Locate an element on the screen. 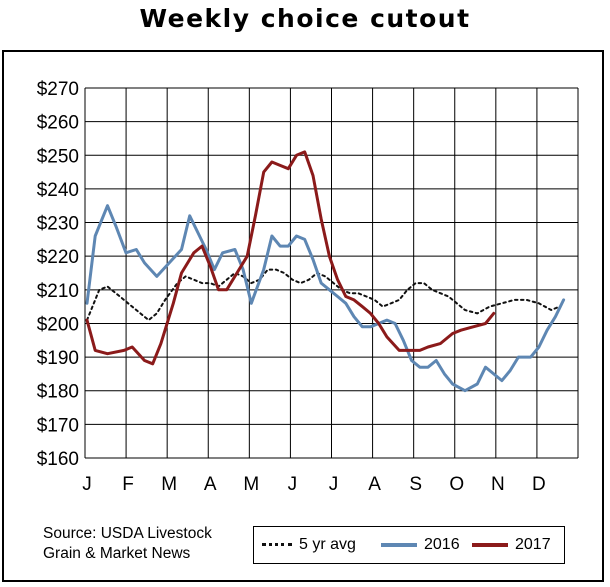  y-tick-label: $270 is located at coordinates (58, 89).